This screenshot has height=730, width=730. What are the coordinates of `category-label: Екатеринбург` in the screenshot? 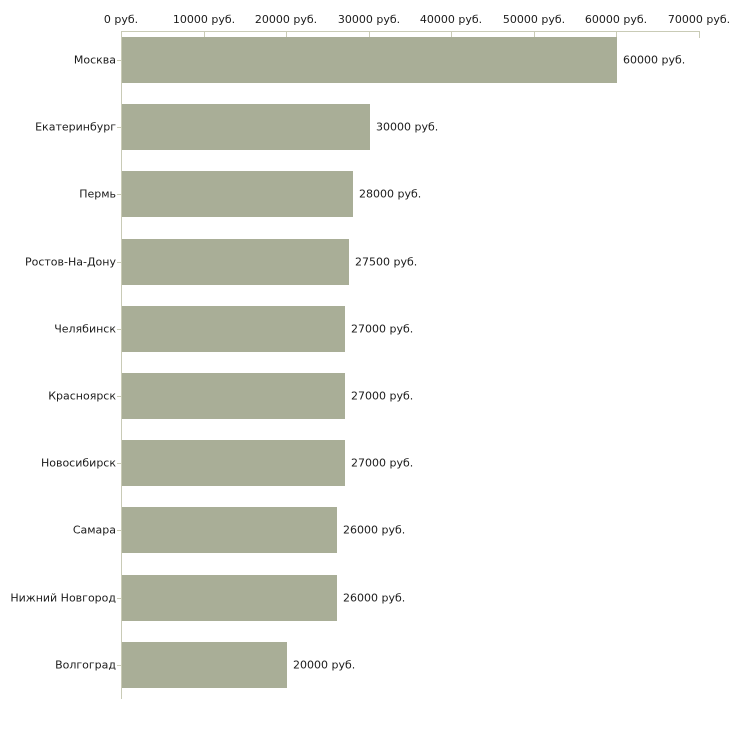 It's located at (75, 127).